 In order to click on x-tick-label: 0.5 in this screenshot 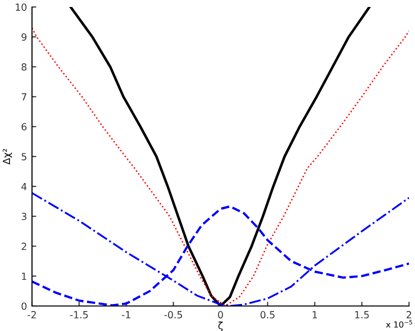, I will do `click(267, 314)`.